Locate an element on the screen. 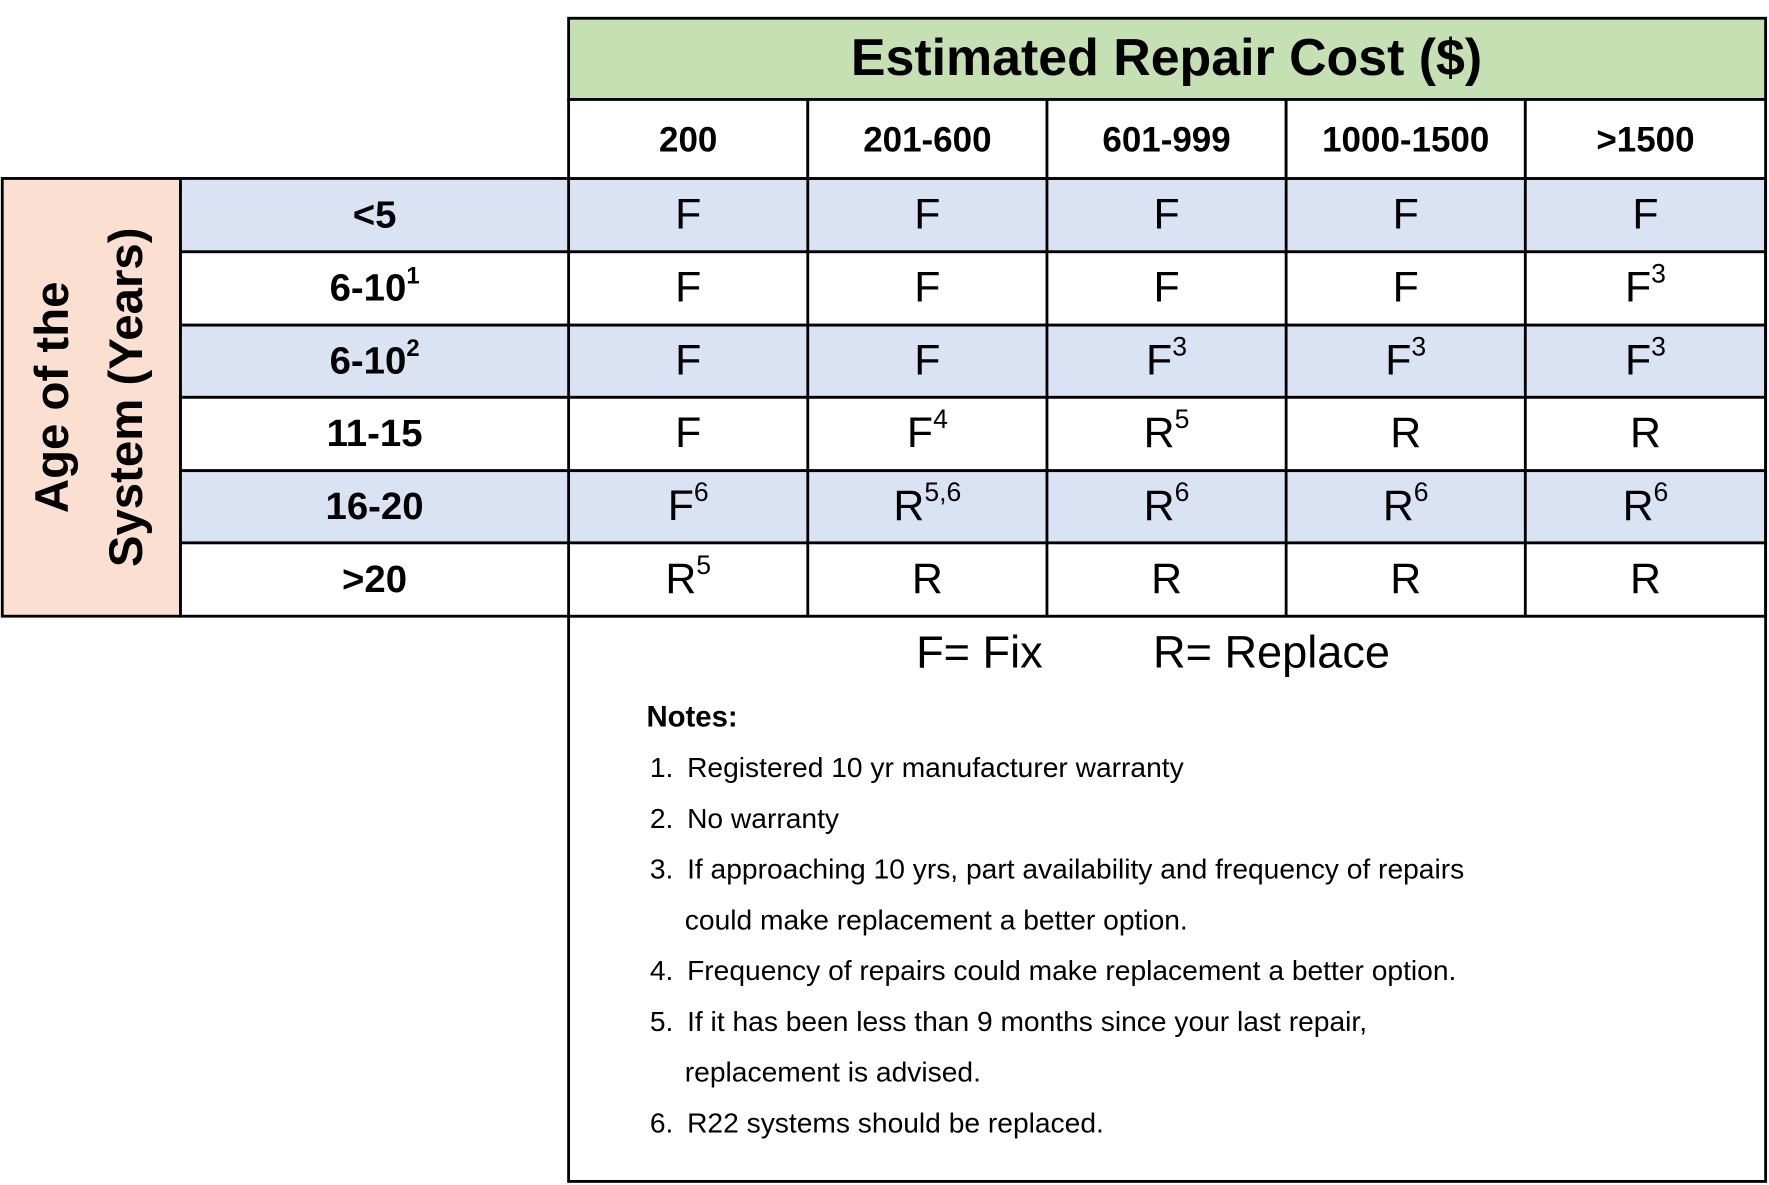 This screenshot has height=1185, width=1769. row-header-band is located at coordinates (91, 397).